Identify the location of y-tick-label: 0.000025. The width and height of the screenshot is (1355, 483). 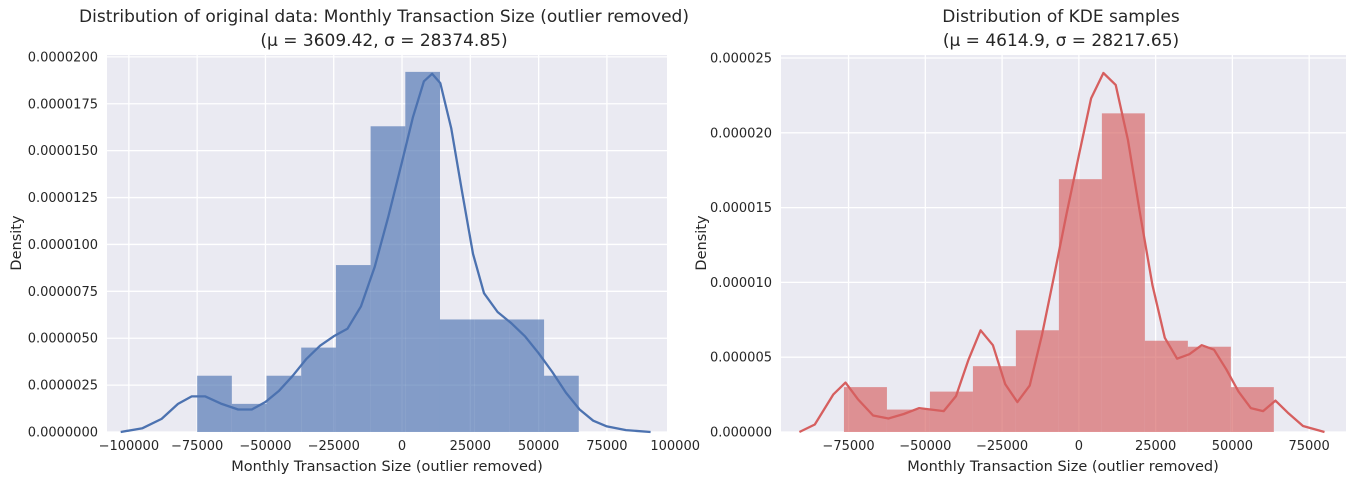
(741, 58).